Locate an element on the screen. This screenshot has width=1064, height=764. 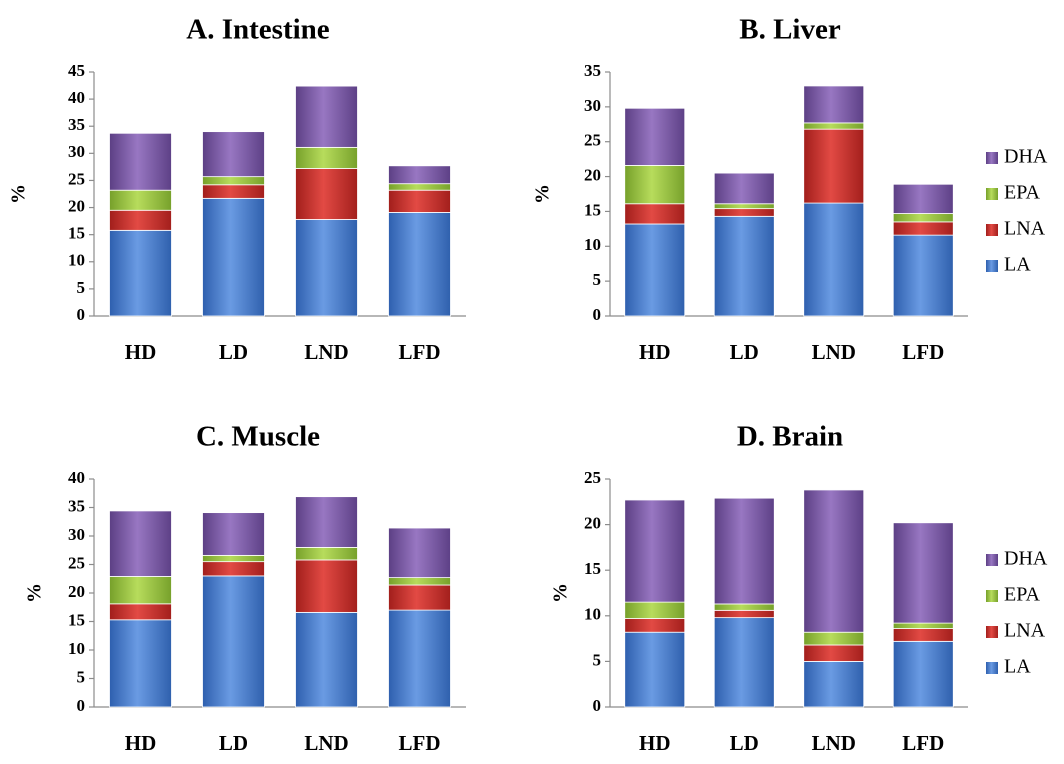
legend-swatch-dha is located at coordinates (992, 158).